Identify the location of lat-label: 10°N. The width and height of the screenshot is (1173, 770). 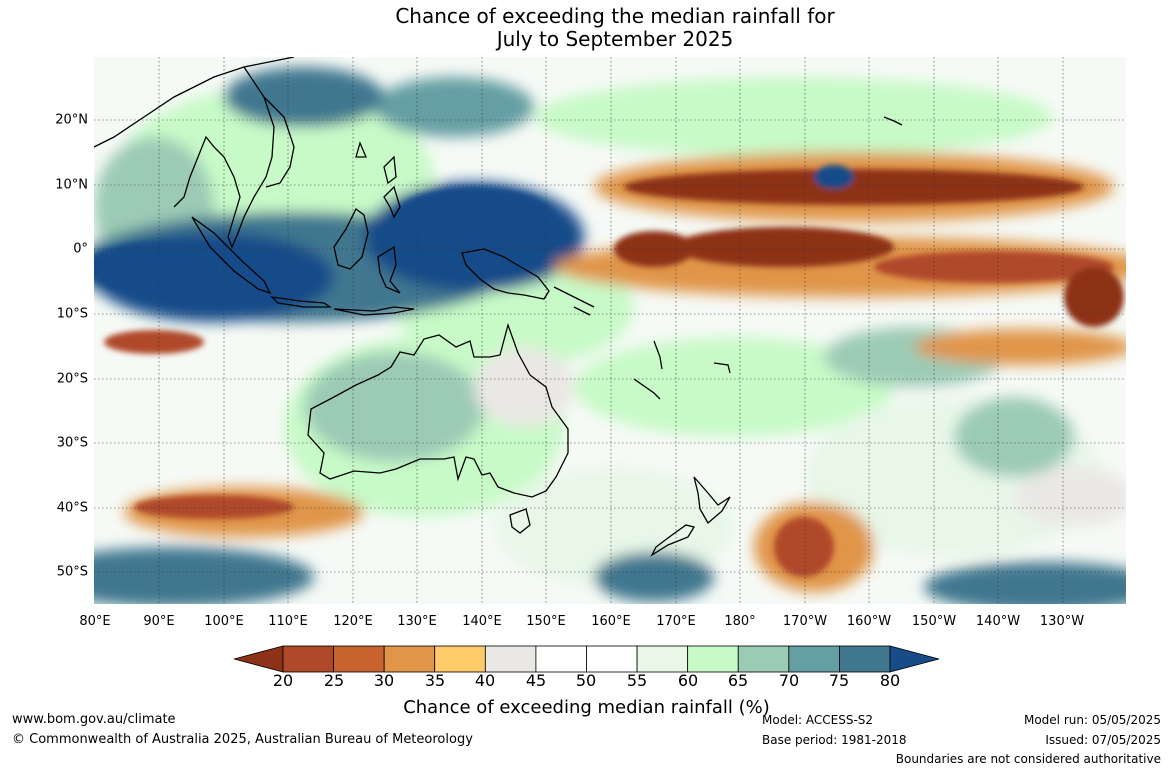
(71, 185).